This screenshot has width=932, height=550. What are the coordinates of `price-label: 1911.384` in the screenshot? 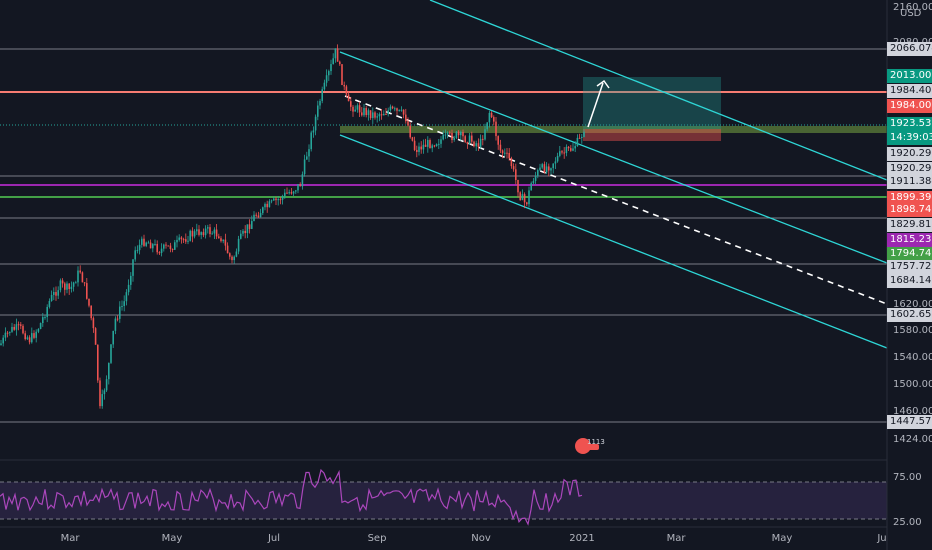 It's located at (909, 182).